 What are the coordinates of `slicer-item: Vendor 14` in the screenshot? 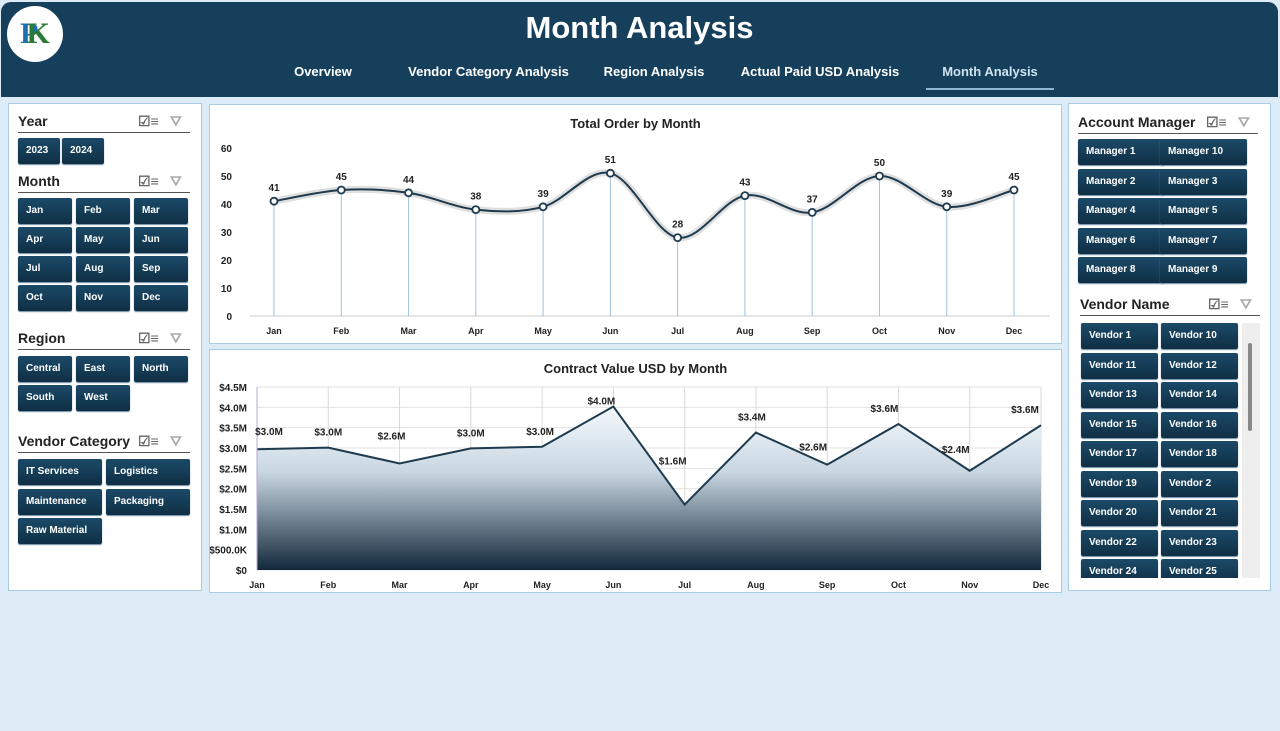 It's located at (1199, 395).